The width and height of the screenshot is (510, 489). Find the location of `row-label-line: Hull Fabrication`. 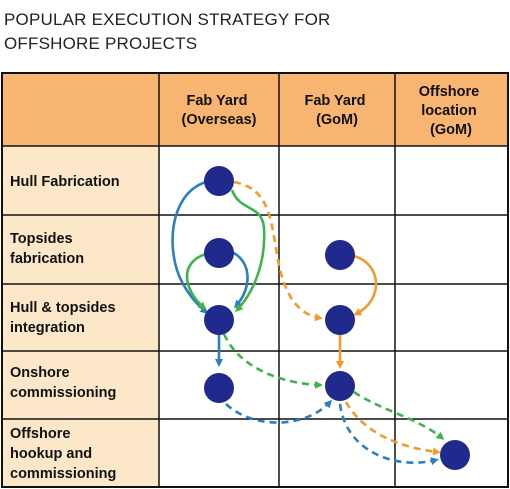

row-label-line: Hull Fabrication is located at coordinates (65, 182).